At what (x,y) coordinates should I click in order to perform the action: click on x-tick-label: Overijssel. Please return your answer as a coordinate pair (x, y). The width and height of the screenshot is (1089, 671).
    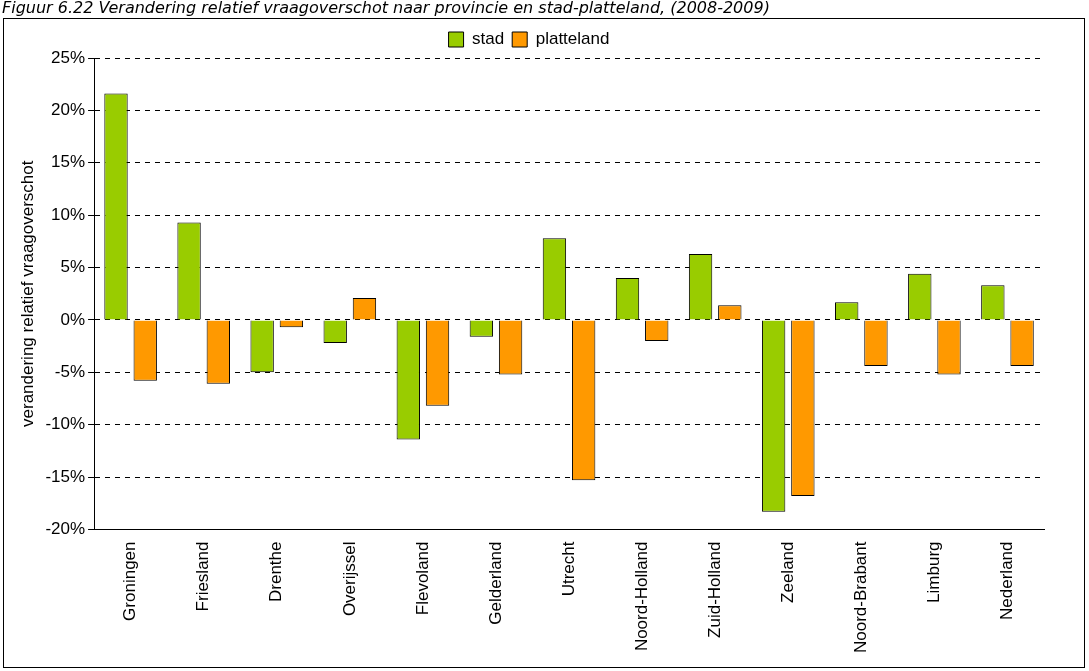
    Looking at the image, I should click on (349, 579).